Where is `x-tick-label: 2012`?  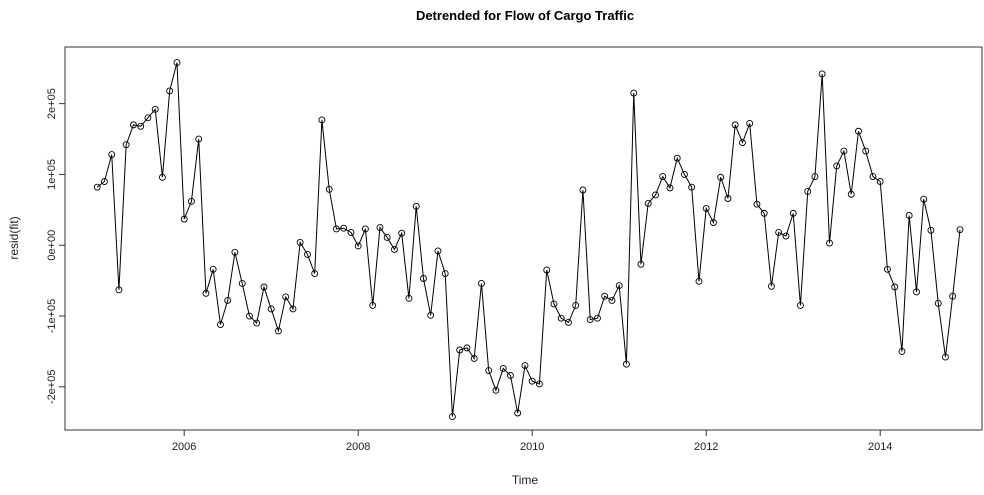
x-tick-label: 2012 is located at coordinates (706, 447).